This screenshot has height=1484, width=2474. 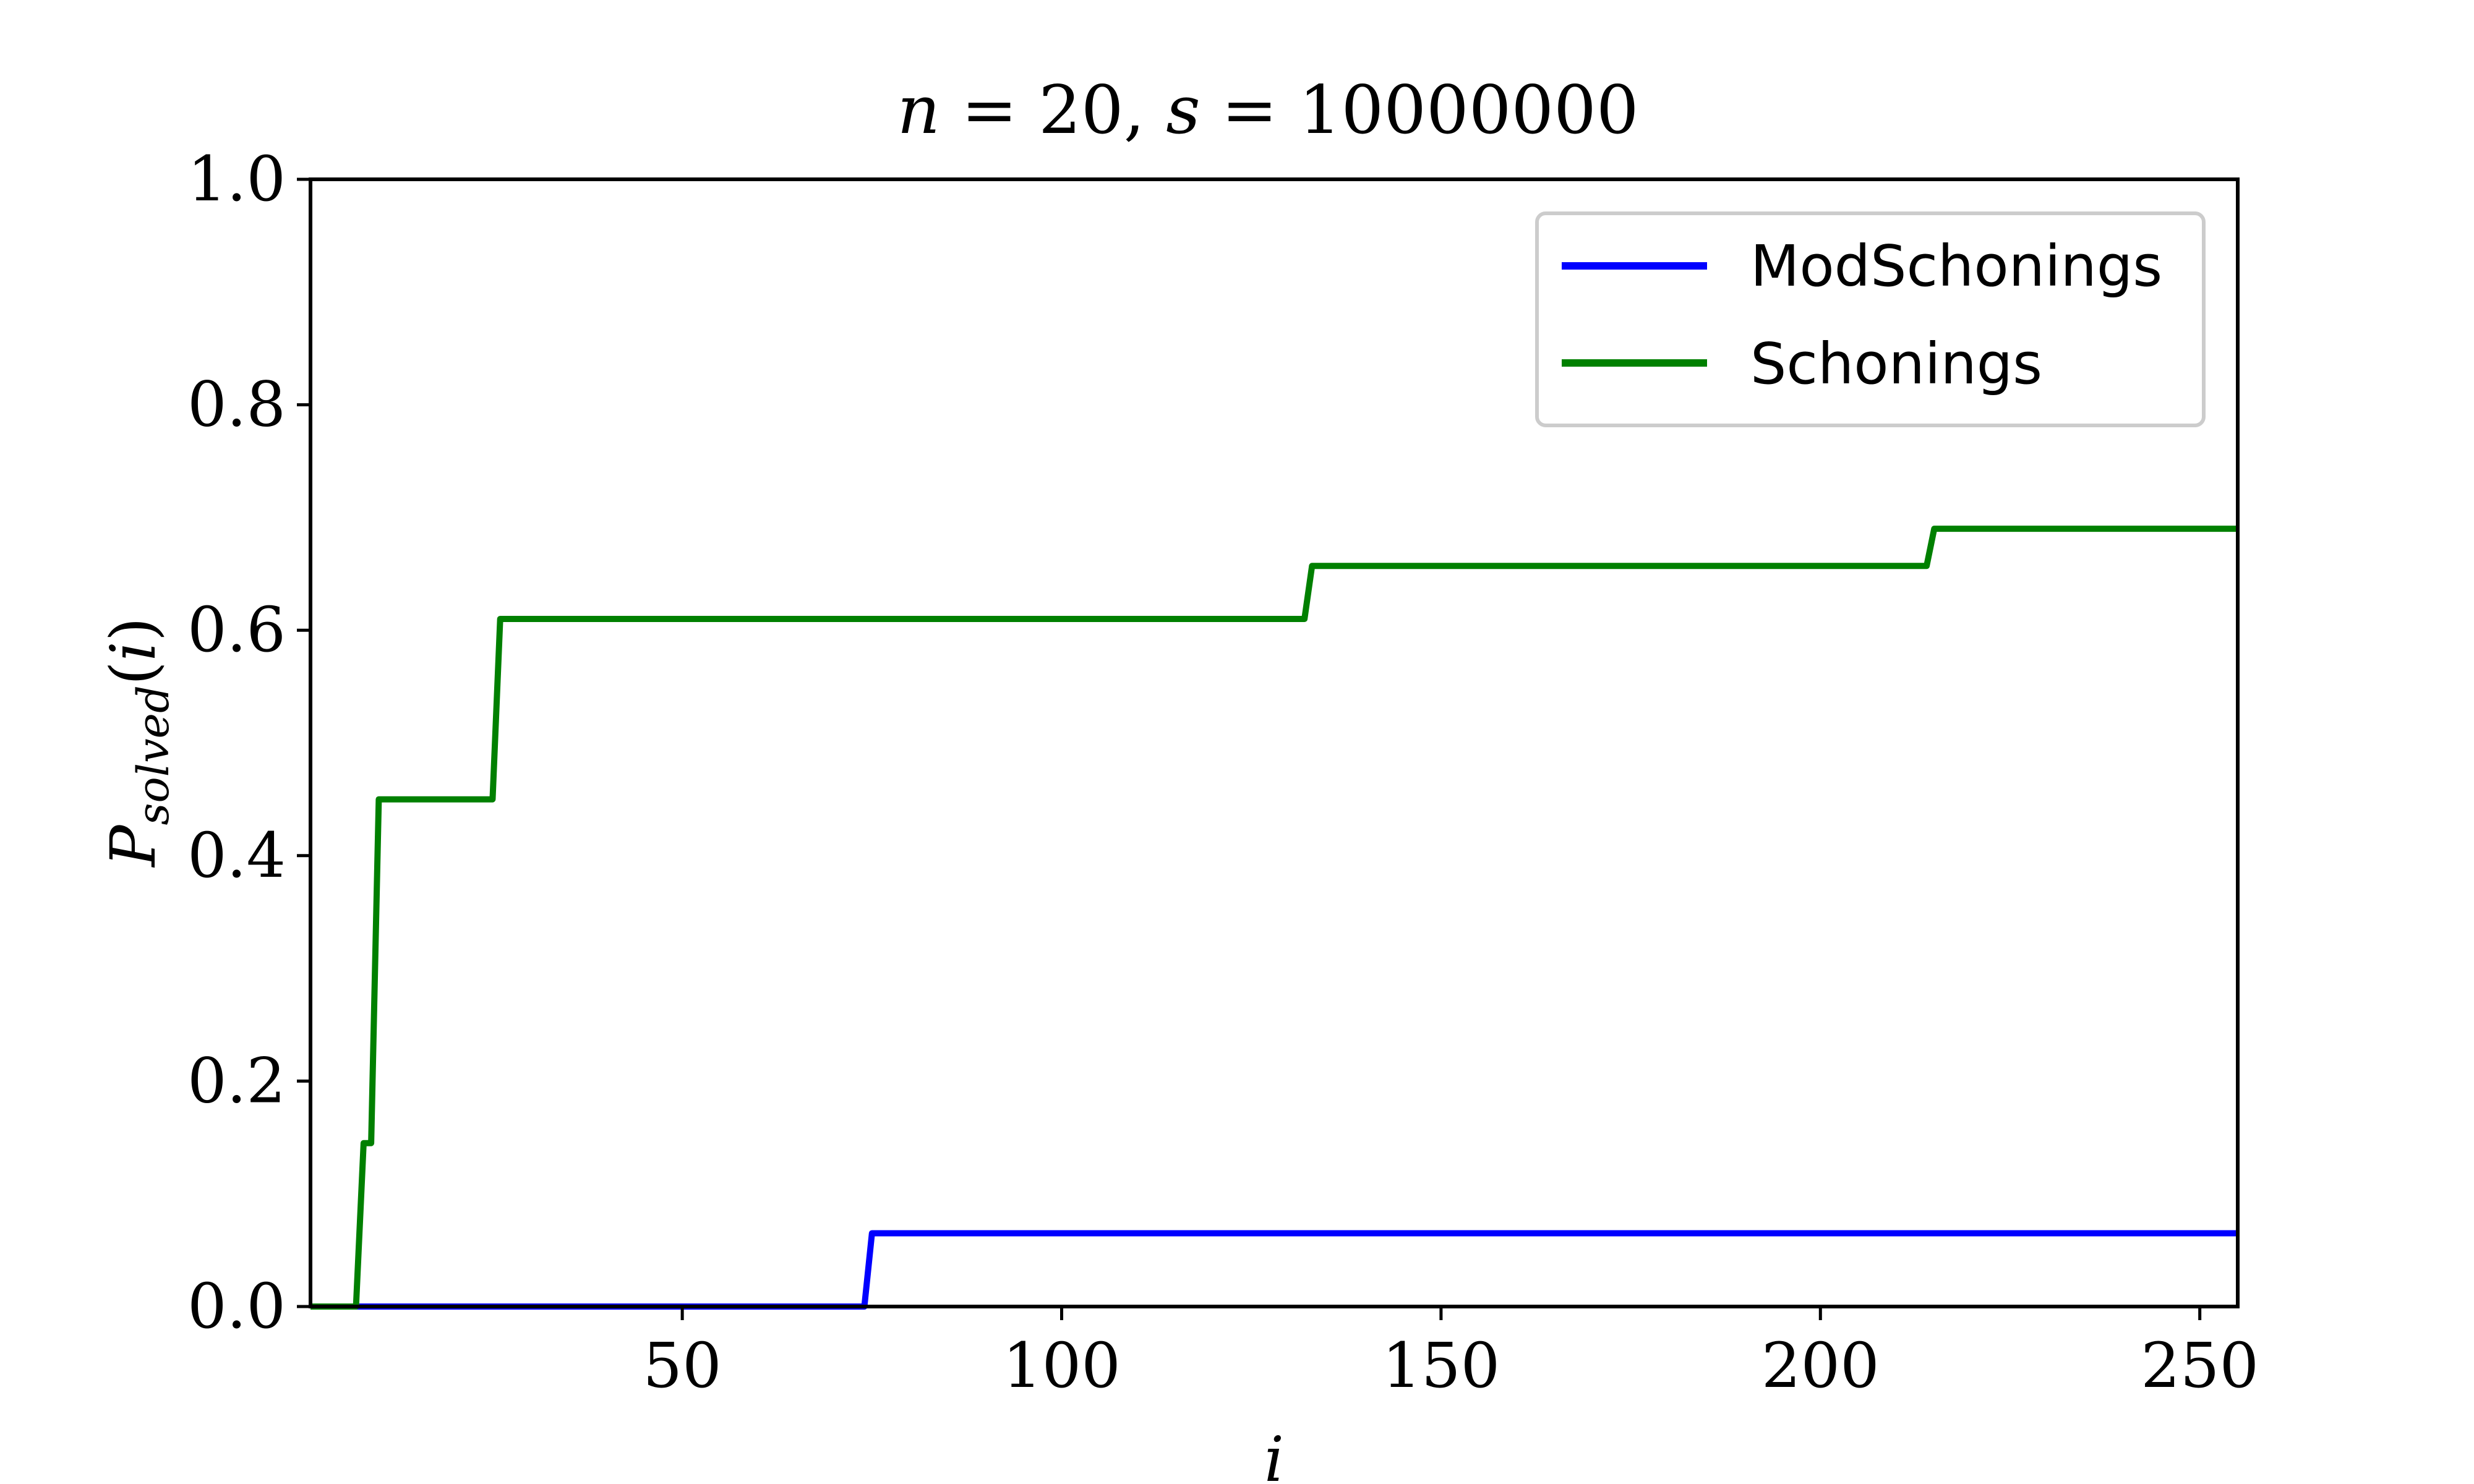 What do you see at coordinates (1274, 1453) in the screenshot?
I see `x-axis-label: i` at bounding box center [1274, 1453].